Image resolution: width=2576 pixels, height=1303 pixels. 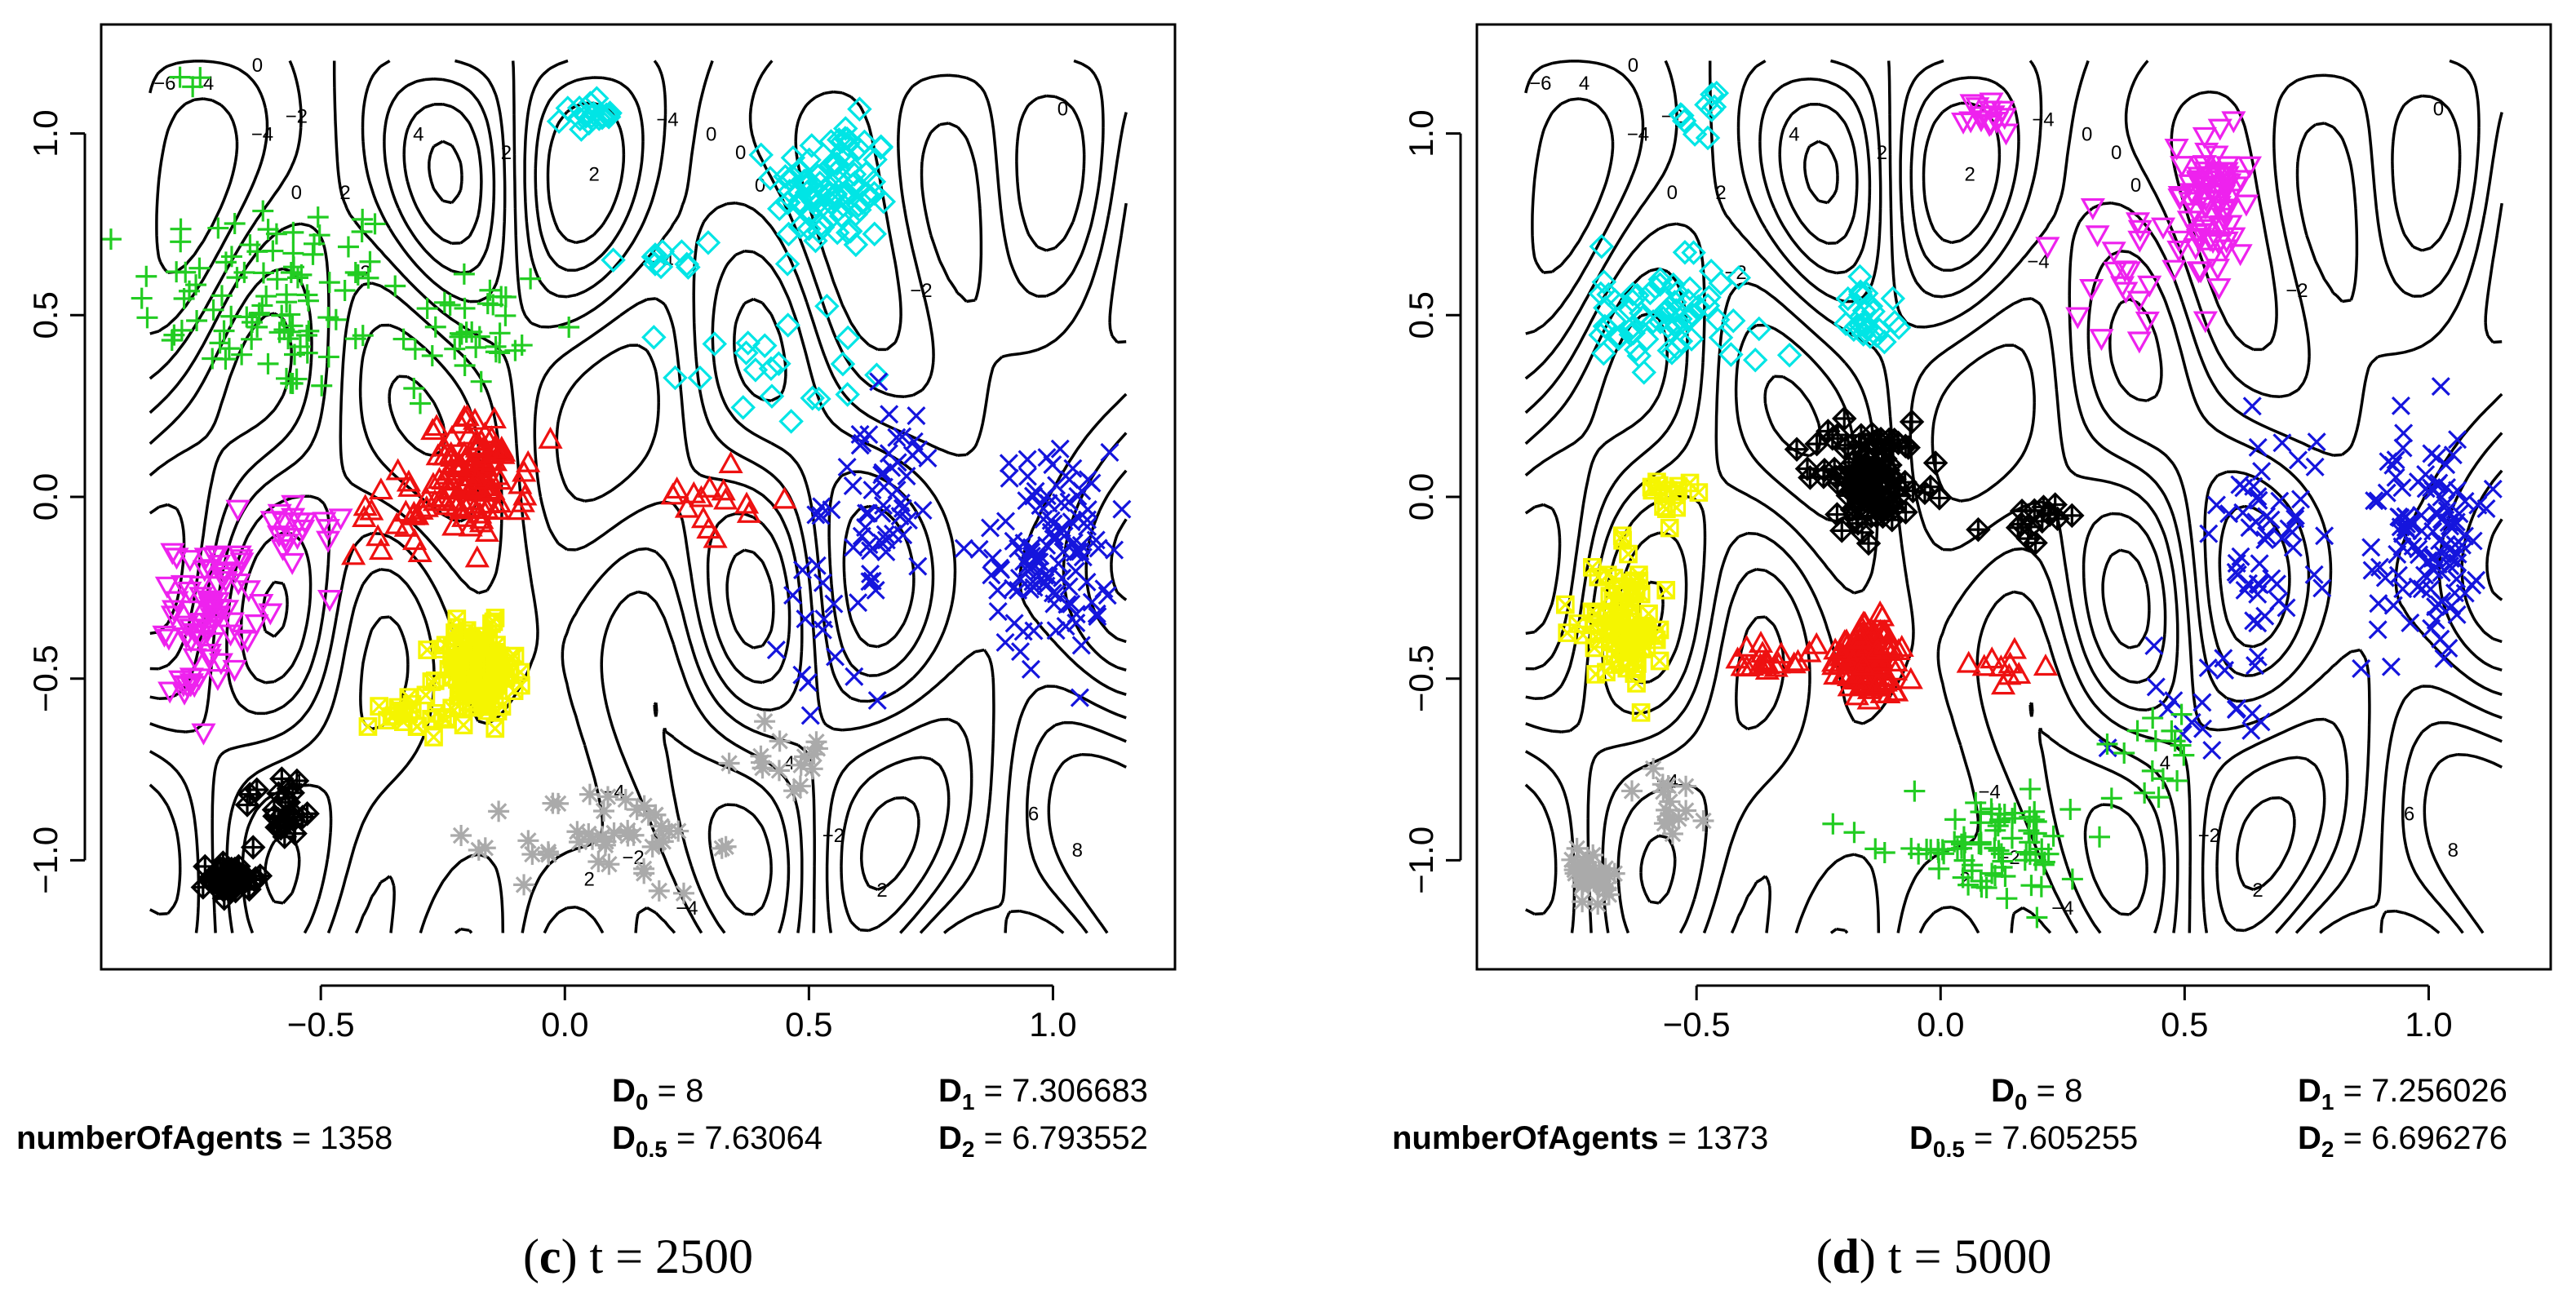 What do you see at coordinates (1969, 175) in the screenshot?
I see `contour-label: 2` at bounding box center [1969, 175].